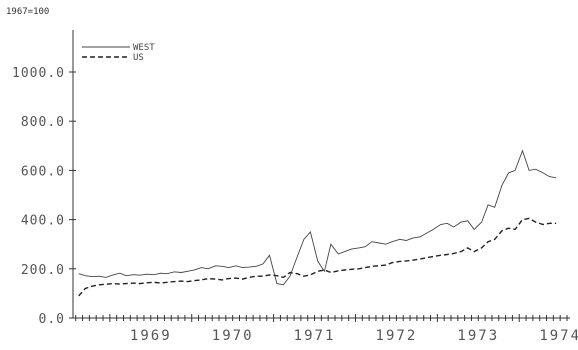 This screenshot has width=578, height=350. What do you see at coordinates (233, 336) in the screenshot?
I see `x-tick-label: 1970` at bounding box center [233, 336].